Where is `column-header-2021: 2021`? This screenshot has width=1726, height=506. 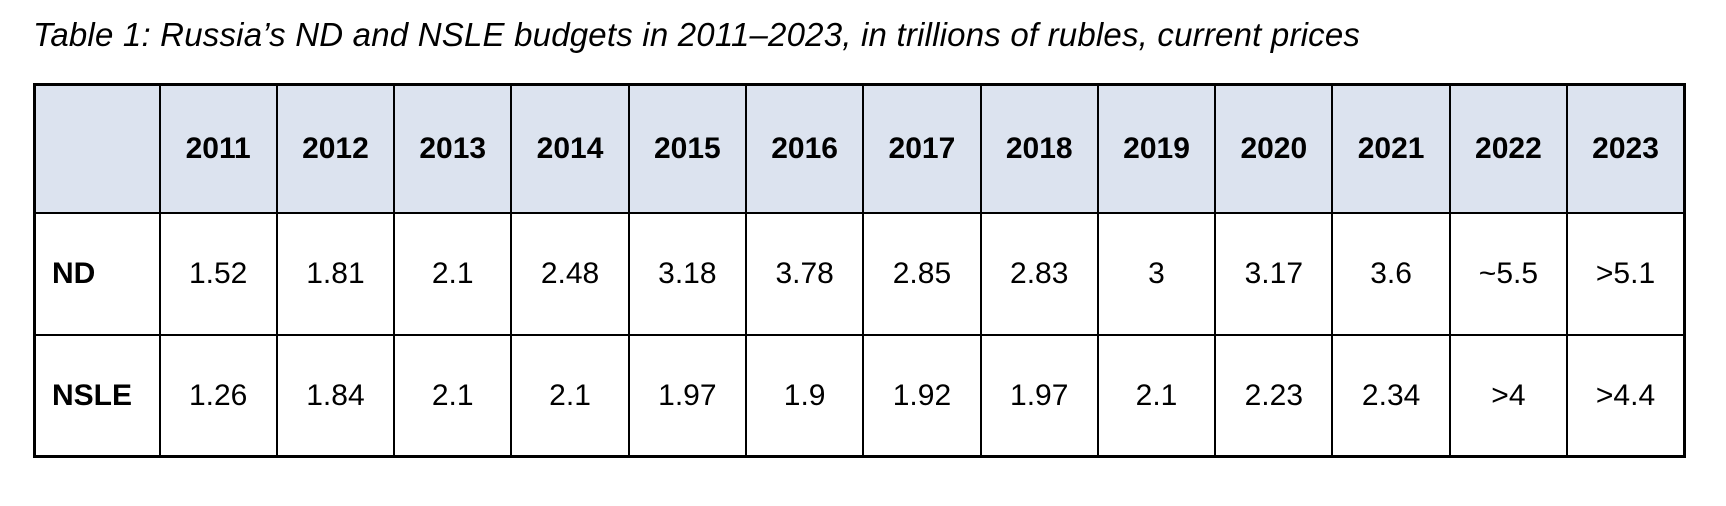 column-header-2021: 2021 is located at coordinates (1391, 148).